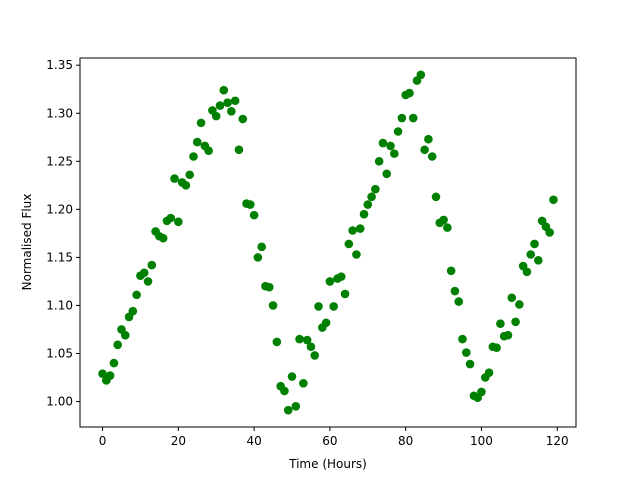 This screenshot has width=640, height=480. What do you see at coordinates (59, 402) in the screenshot?
I see `y-tick-label: 1.00` at bounding box center [59, 402].